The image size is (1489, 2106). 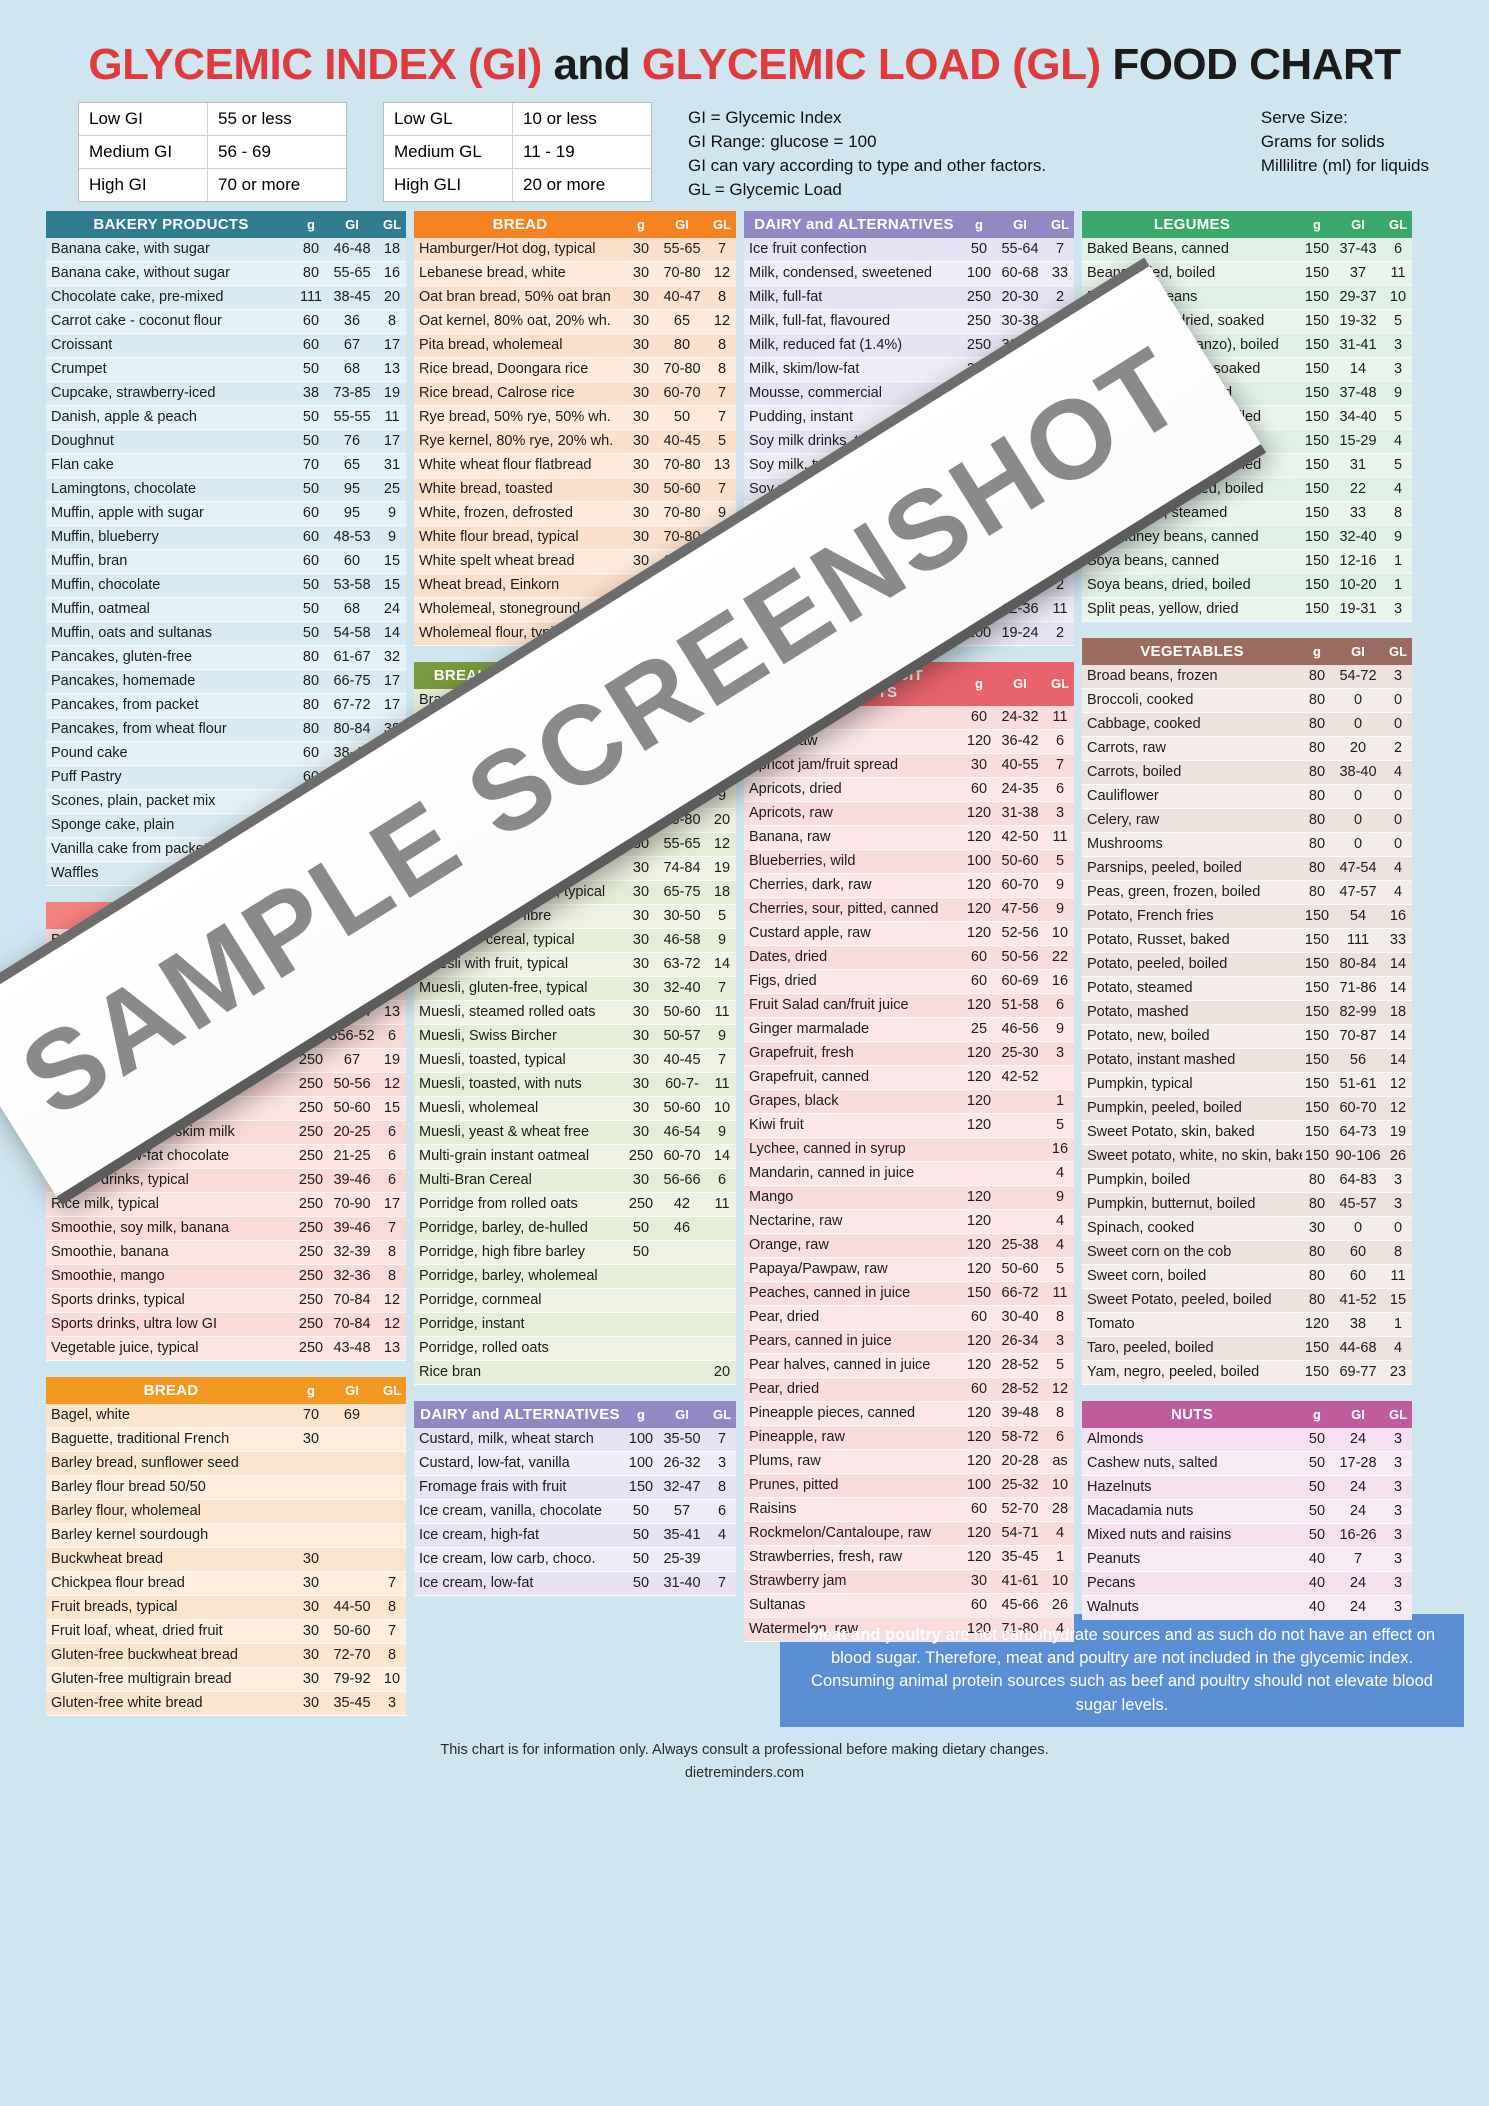 I want to click on gi-value: 44-68, so click(x=1358, y=1348).